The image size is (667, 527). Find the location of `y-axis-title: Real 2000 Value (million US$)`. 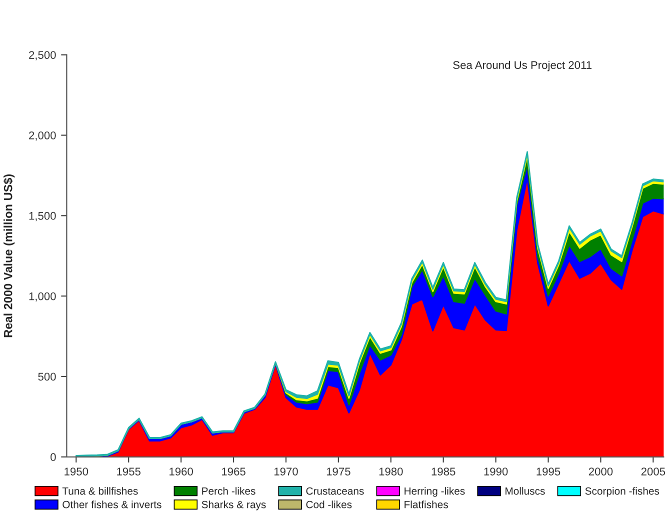

y-axis-title: Real 2000 Value (million US$) is located at coordinates (9, 256).